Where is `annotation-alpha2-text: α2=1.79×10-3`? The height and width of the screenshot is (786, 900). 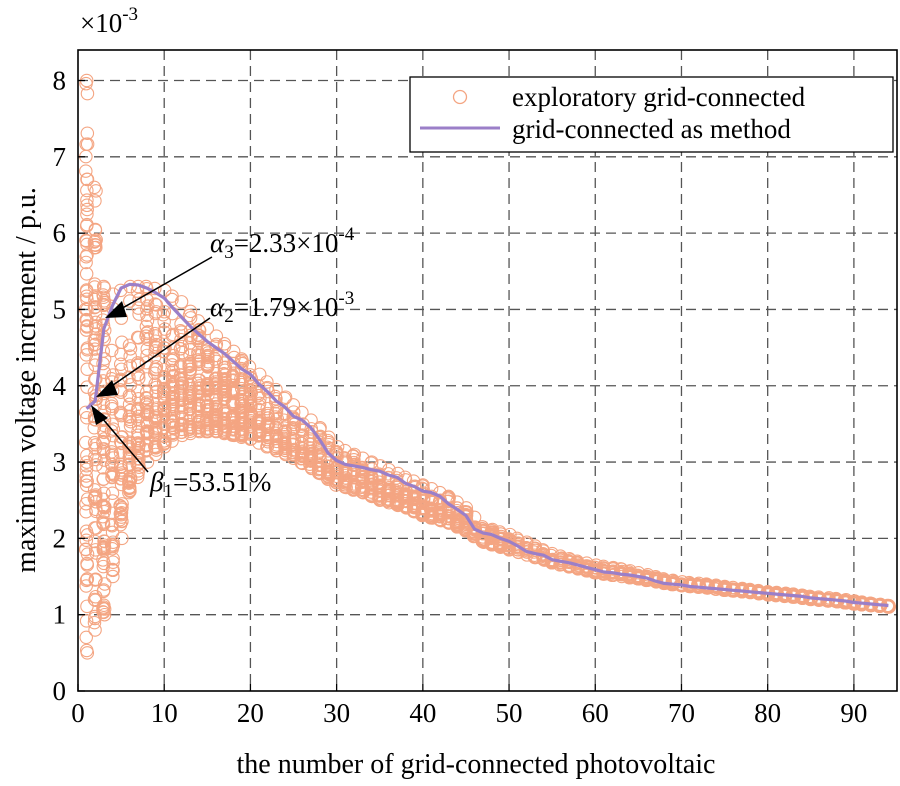
annotation-alpha2-text: α2=1.79×10-3 is located at coordinates (282, 307).